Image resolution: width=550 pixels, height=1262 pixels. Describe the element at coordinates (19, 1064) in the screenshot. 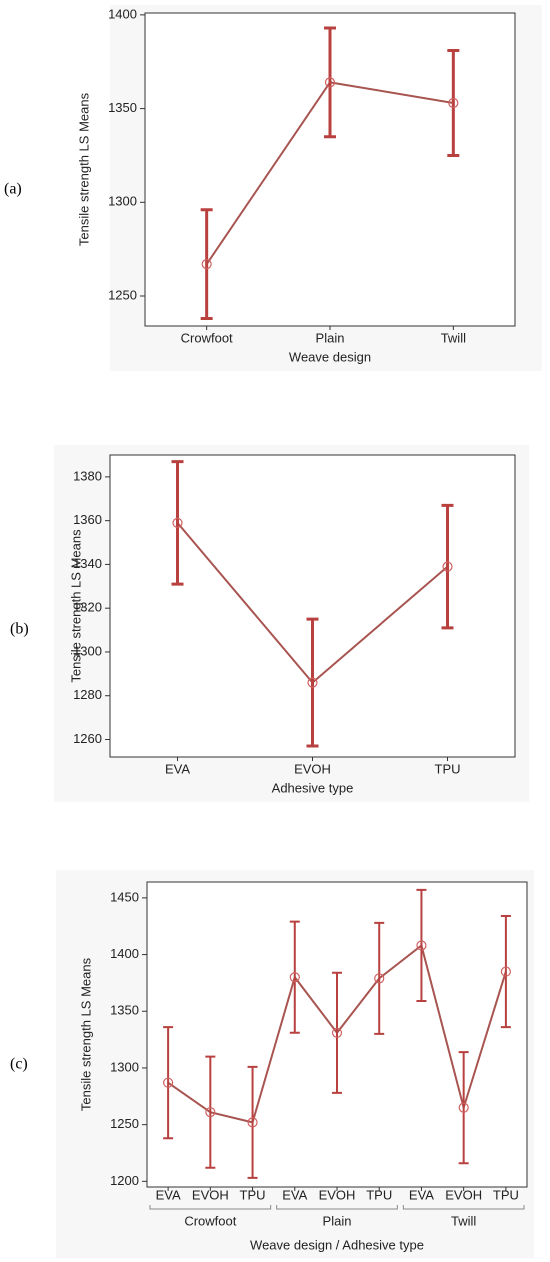

I see `panel-label: (c)` at that location.